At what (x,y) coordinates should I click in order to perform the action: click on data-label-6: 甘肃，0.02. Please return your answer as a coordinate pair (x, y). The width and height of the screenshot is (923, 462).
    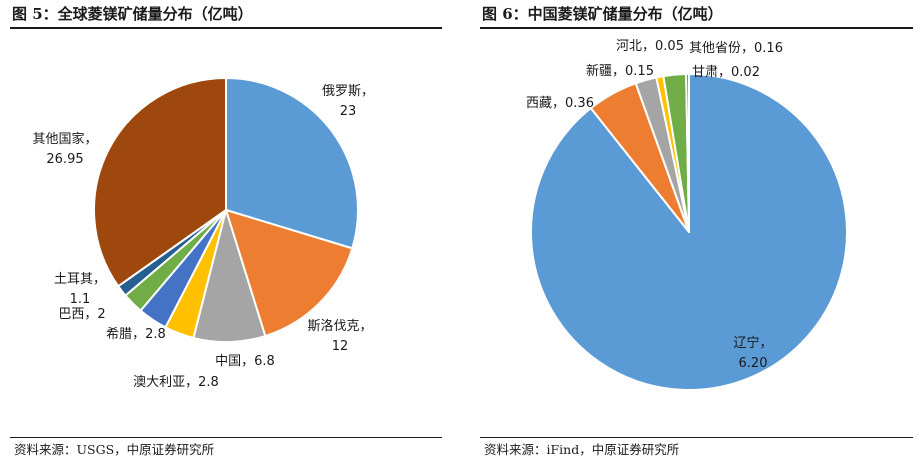
    Looking at the image, I should click on (726, 72).